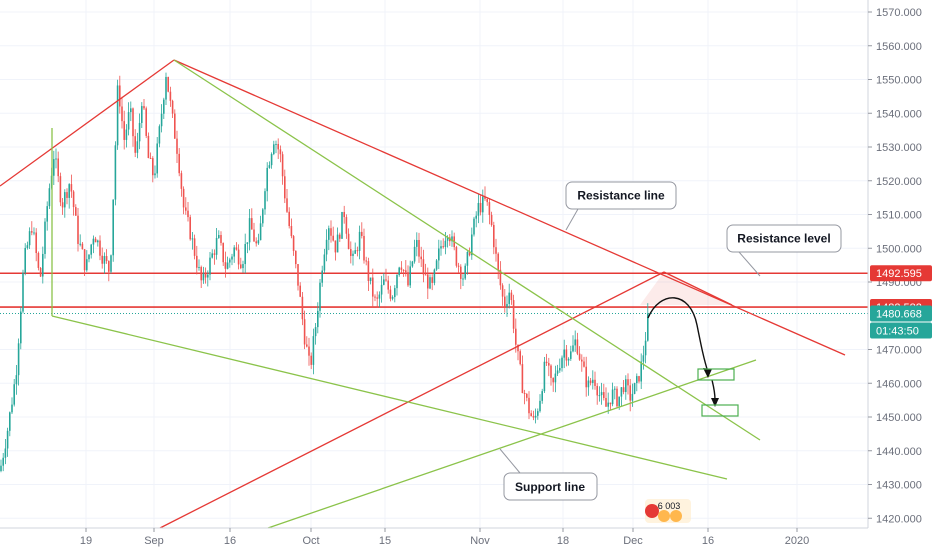 The height and width of the screenshot is (550, 932). What do you see at coordinates (899, 486) in the screenshot?
I see `y-tick-label: 1430.000` at bounding box center [899, 486].